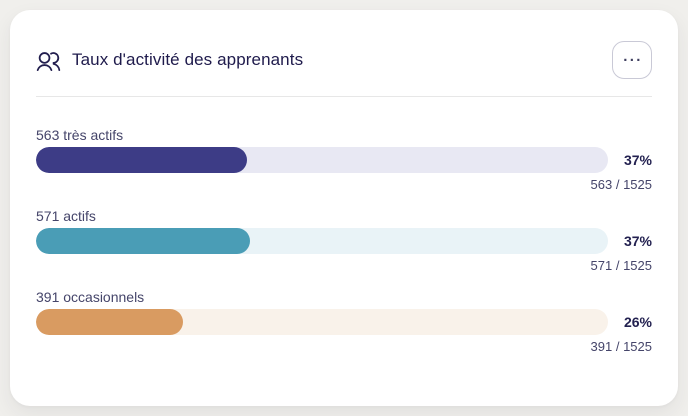 This screenshot has width=688, height=416. I want to click on header-divider, so click(344, 96).